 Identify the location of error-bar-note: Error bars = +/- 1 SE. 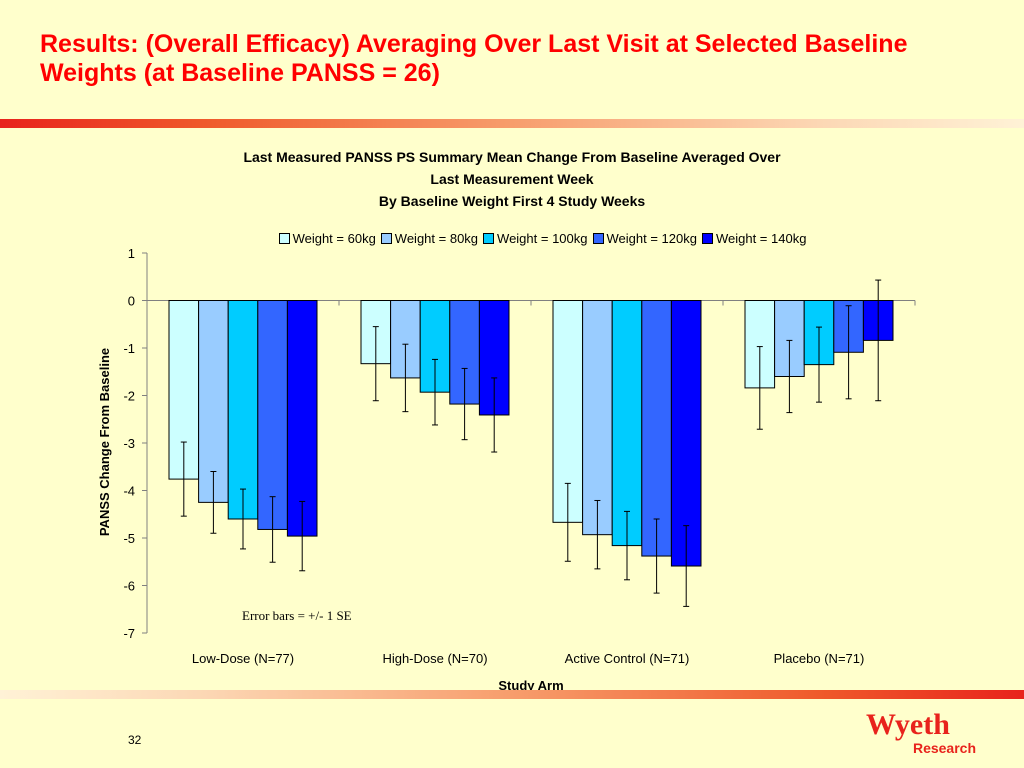
(297, 615).